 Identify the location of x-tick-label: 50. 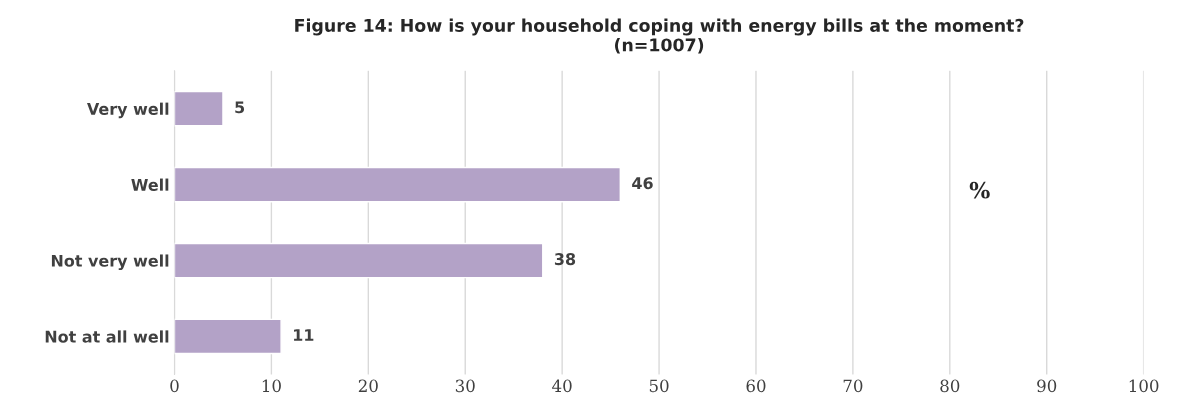
(659, 386).